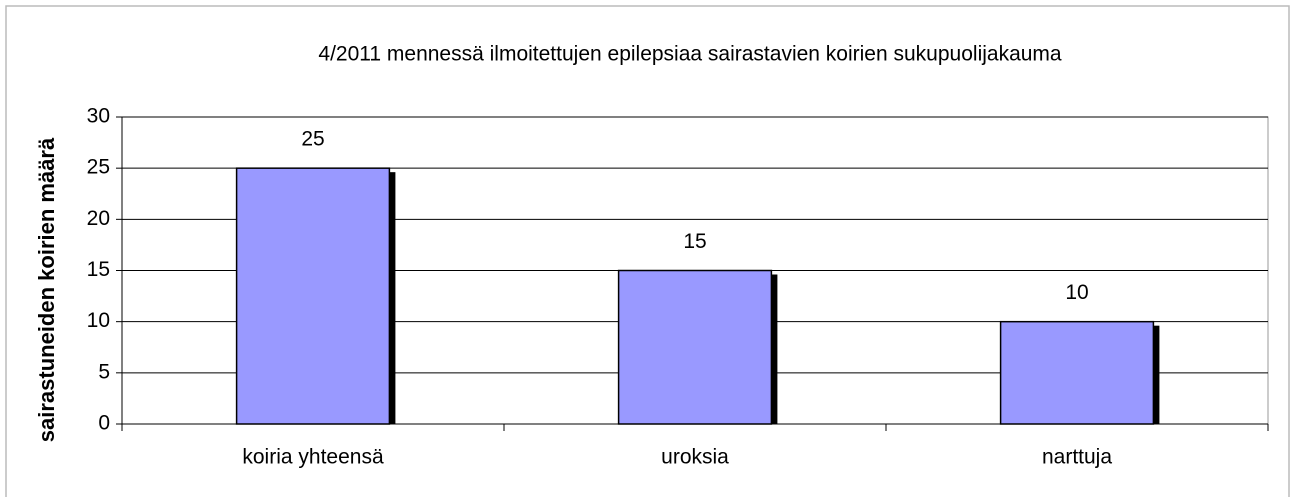  I want to click on x-tick-label: uroksia, so click(695, 457).